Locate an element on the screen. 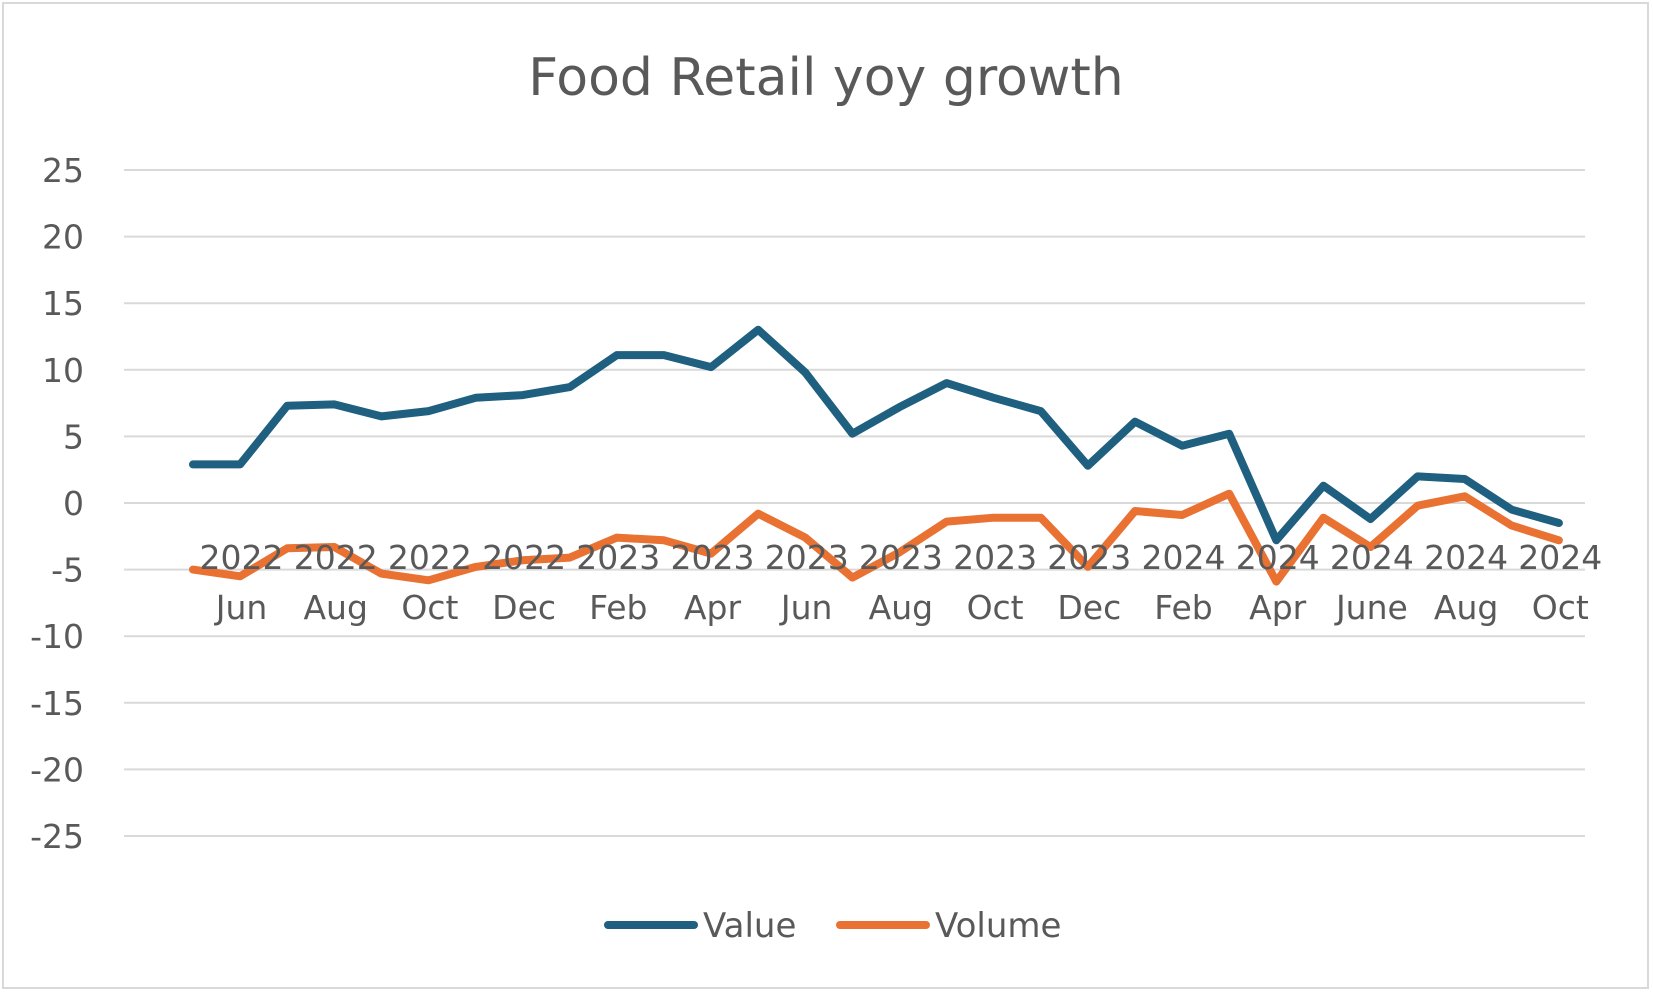 The height and width of the screenshot is (993, 1653). x-tick-label: 2022 Oct is located at coordinates (430, 582).